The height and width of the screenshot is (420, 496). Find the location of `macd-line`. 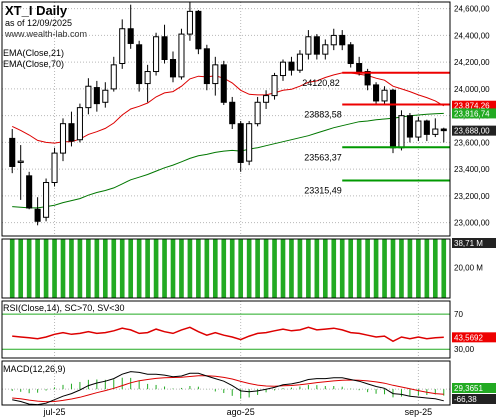

macd-line is located at coordinates (228, 388).